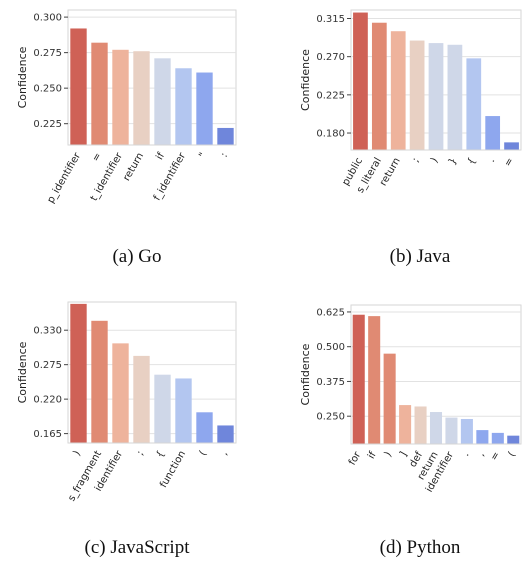  What do you see at coordinates (133, 167) in the screenshot?
I see `x-tick-label: return` at bounding box center [133, 167].